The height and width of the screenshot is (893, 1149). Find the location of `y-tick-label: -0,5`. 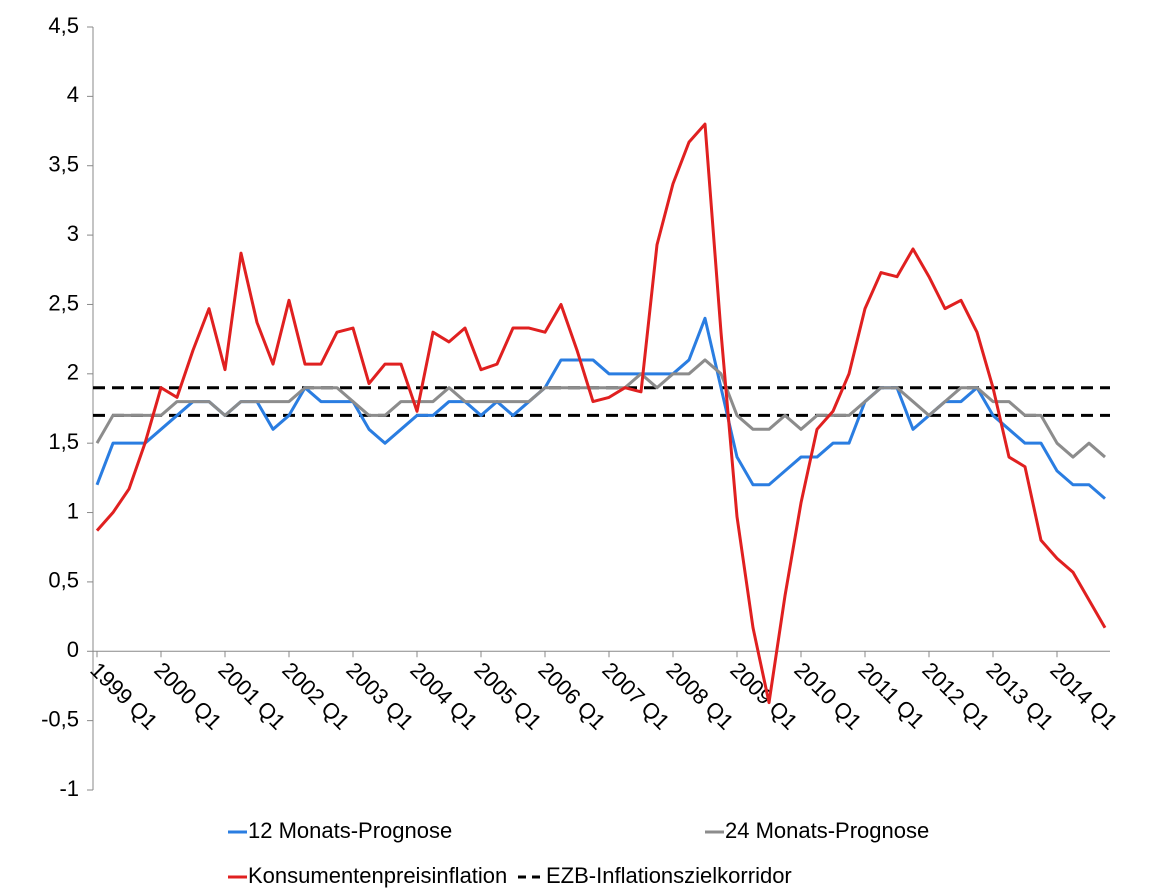

y-tick-label: -0,5 is located at coordinates (60, 718).